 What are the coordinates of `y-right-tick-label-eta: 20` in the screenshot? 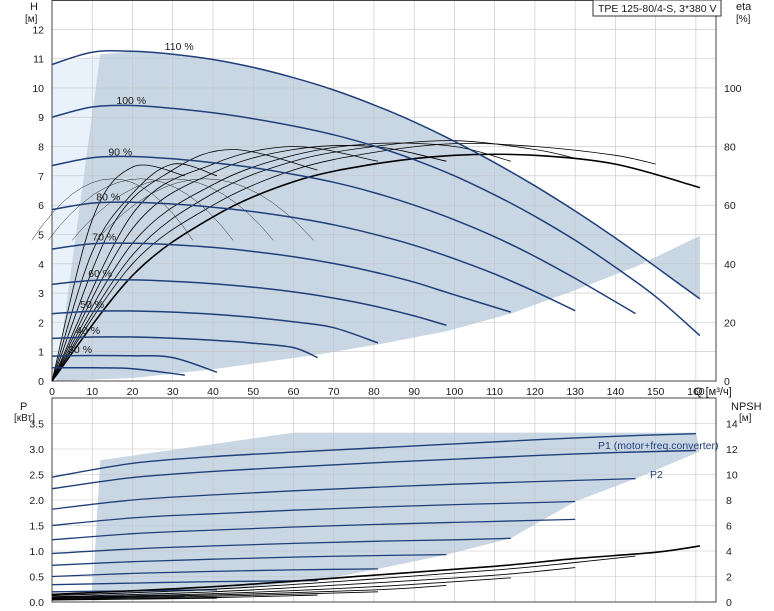 It's located at (730, 323).